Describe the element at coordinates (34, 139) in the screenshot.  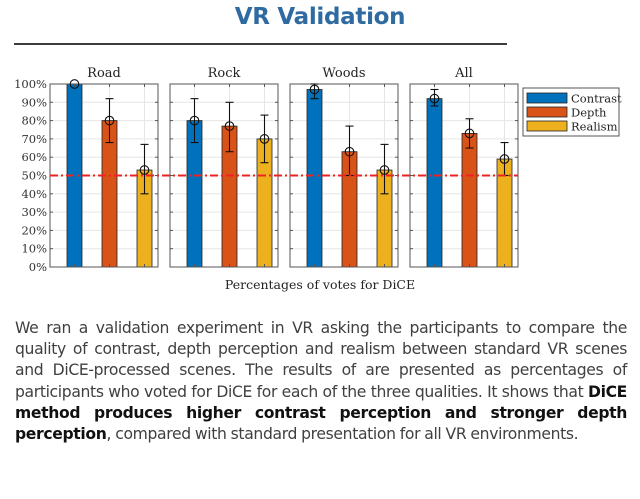
I see `y-tick-label: 70%` at that location.